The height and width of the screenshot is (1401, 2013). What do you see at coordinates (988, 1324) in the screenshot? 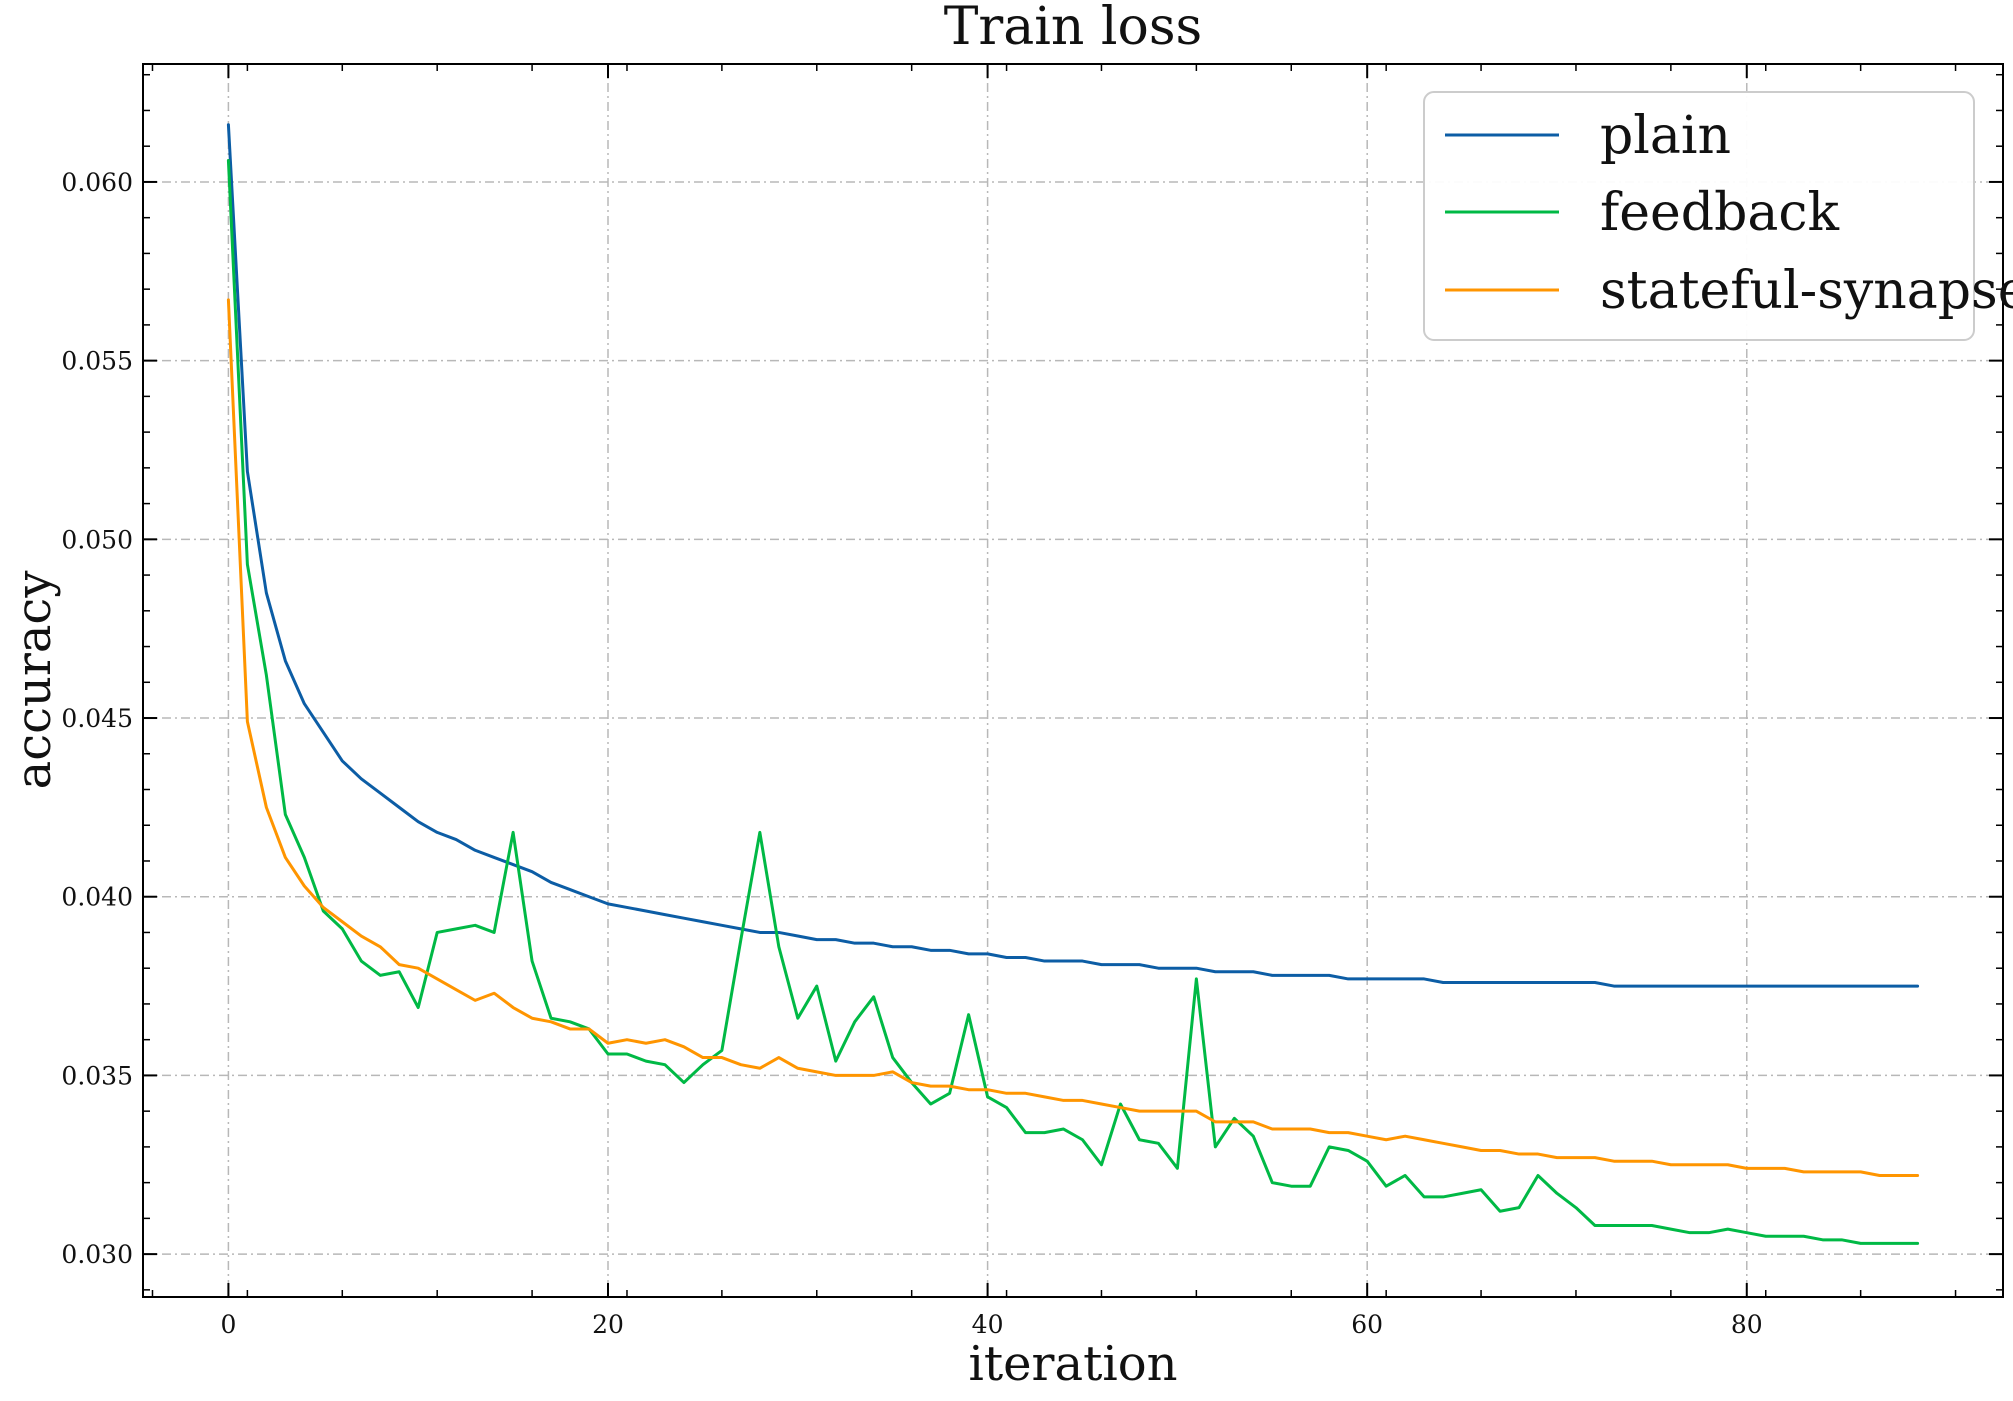
I see `x-tick-label: 40` at bounding box center [988, 1324].